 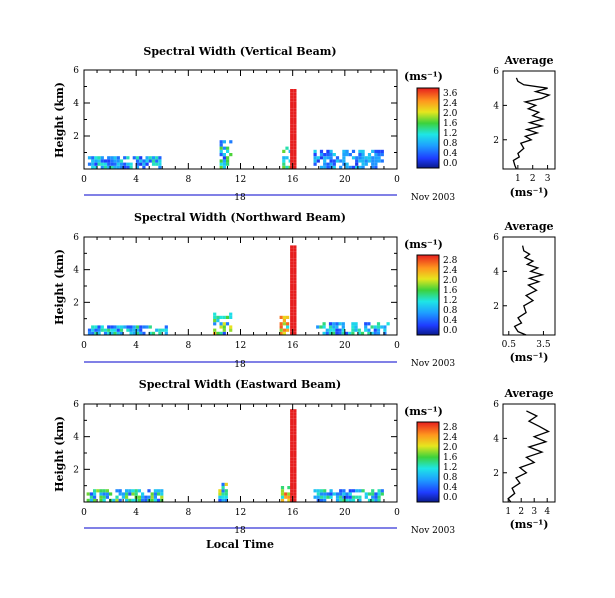 I want to click on average-y-tick-label: 4, so click(x=496, y=439).